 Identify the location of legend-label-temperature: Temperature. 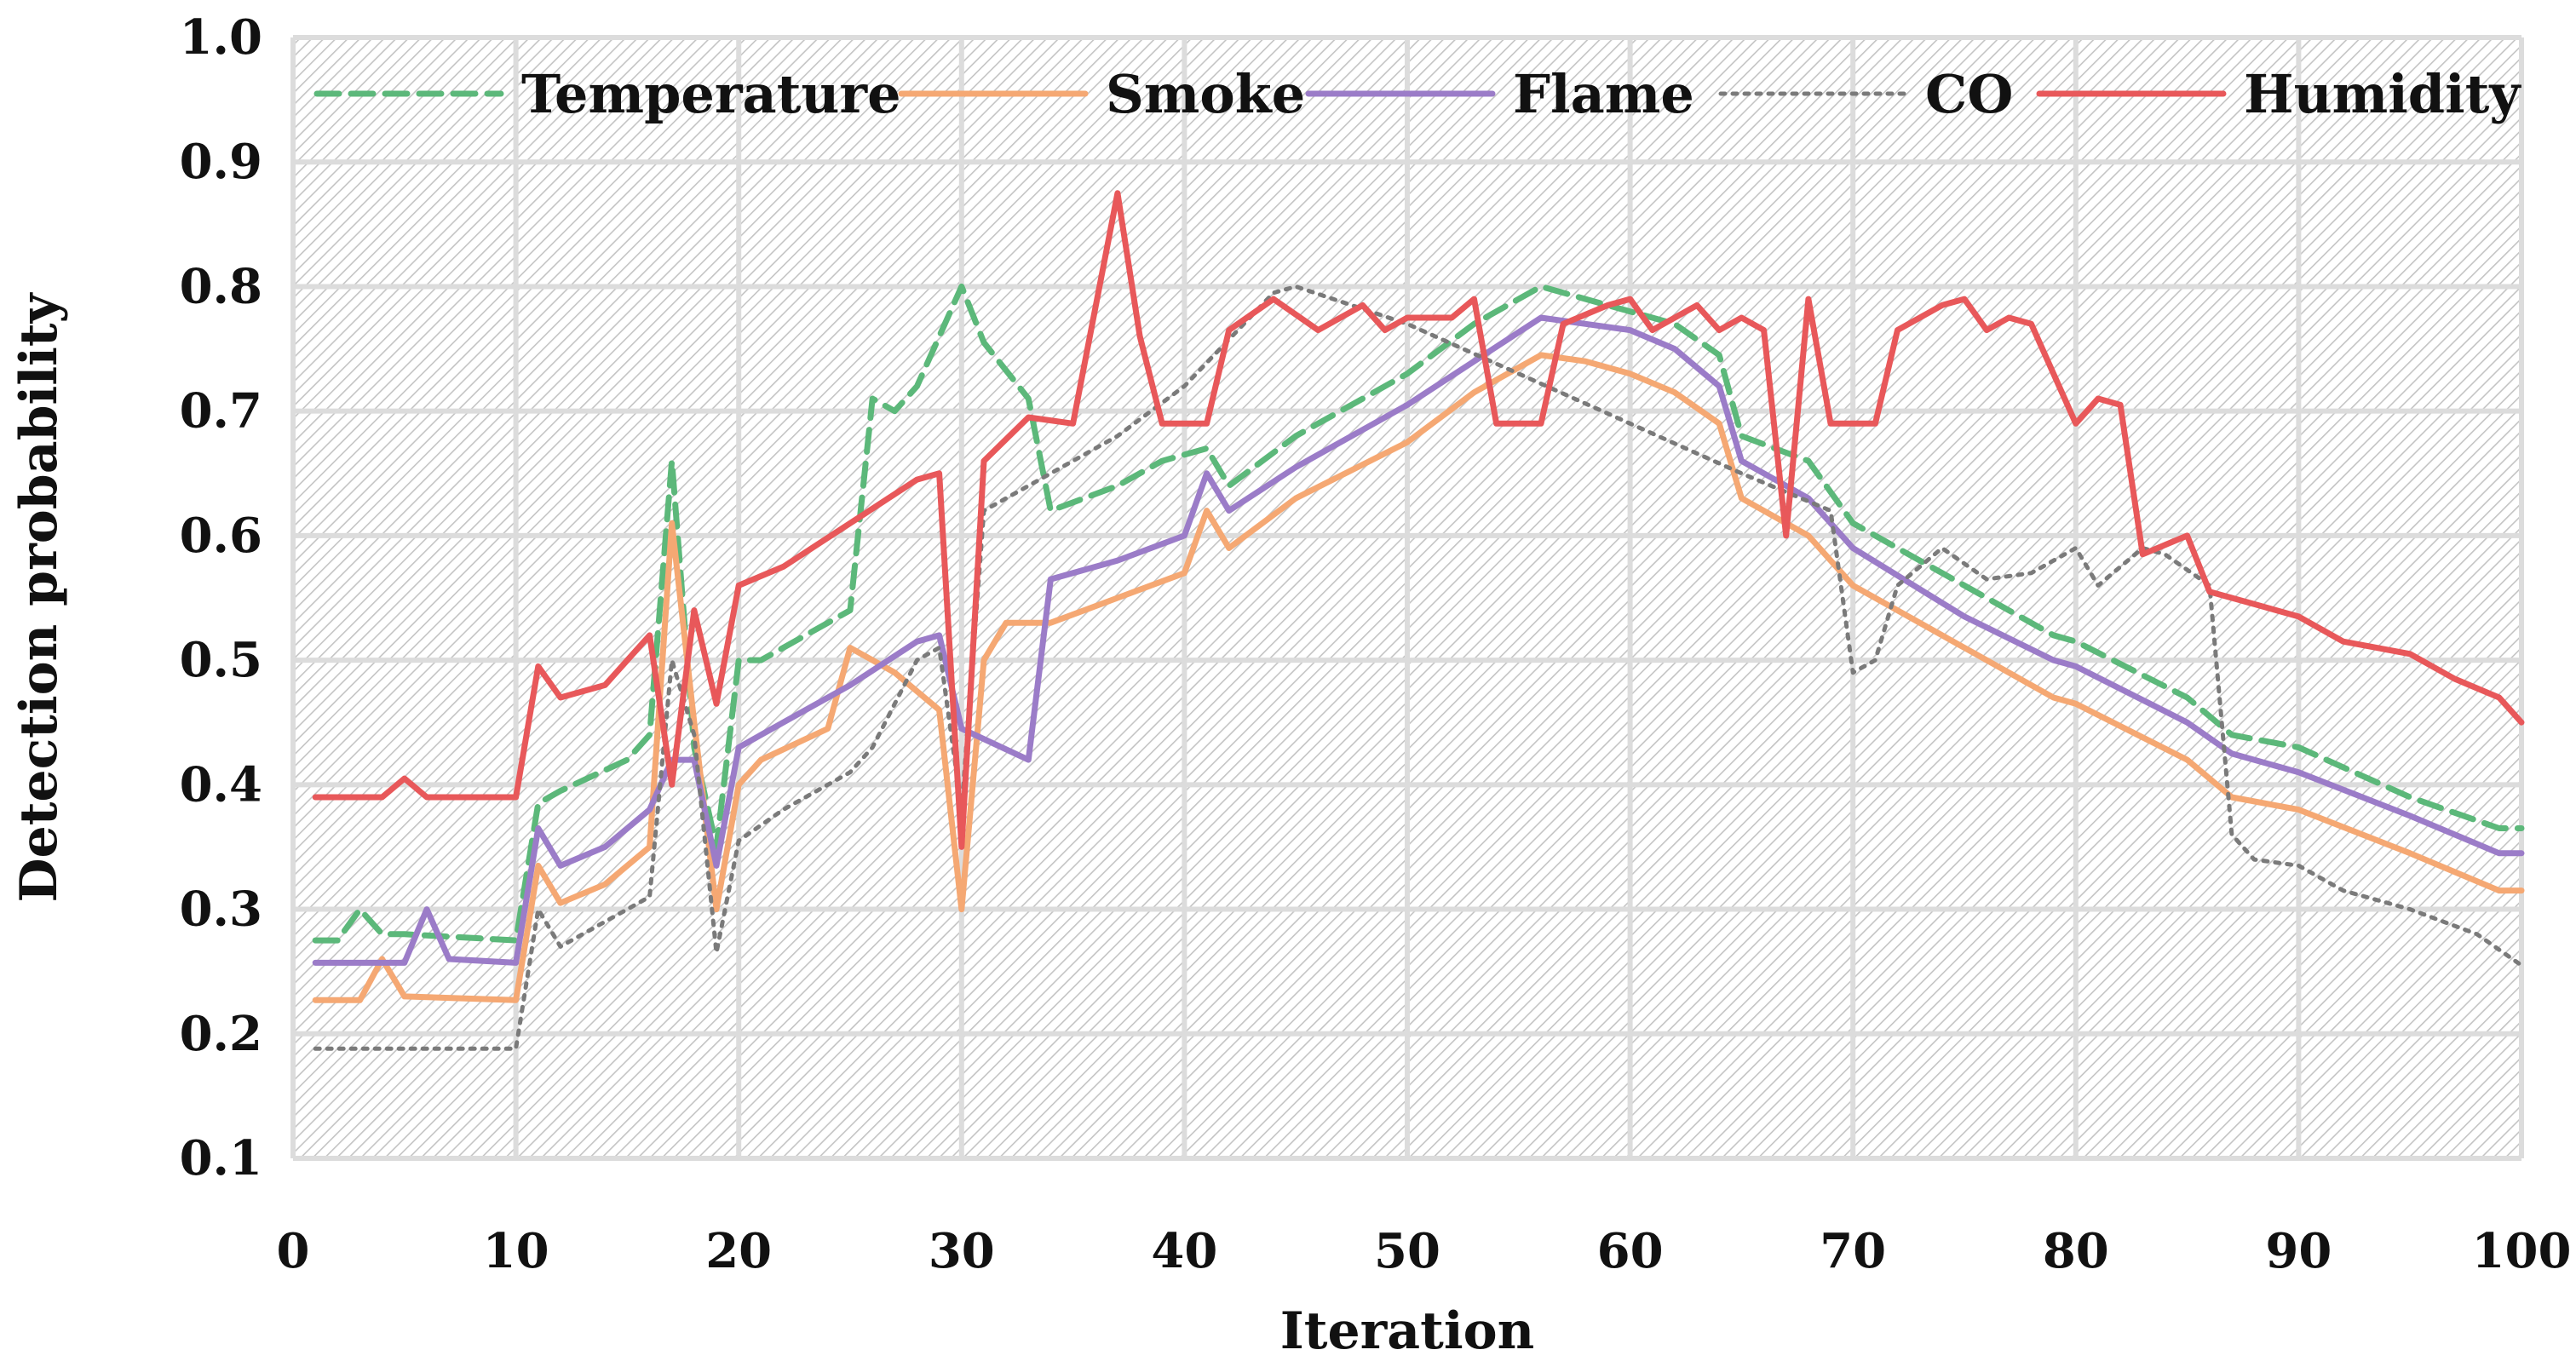
(711, 94).